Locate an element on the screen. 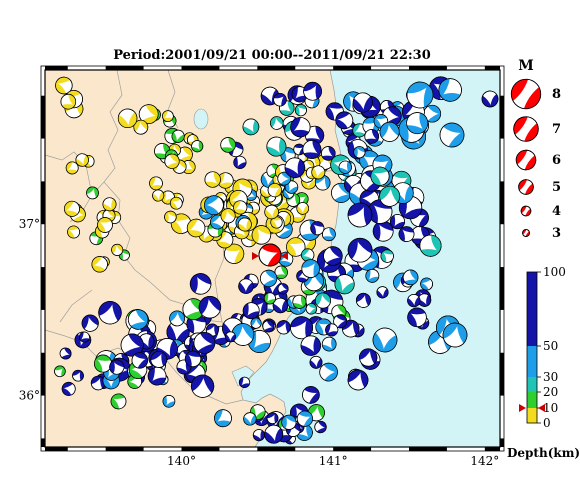 This screenshot has width=580, height=500. lat-tick-label: 36° is located at coordinates (29, 396).